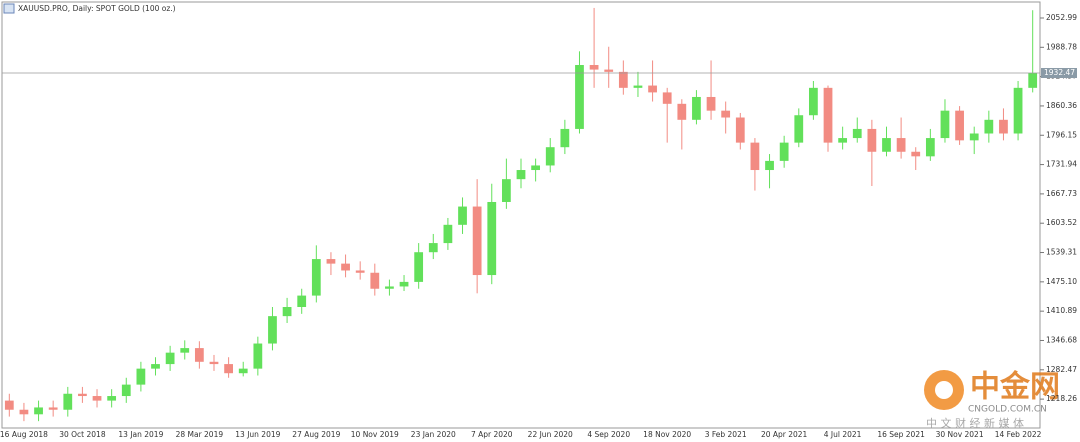  I want to click on current-price-label: 1932.47, so click(1059, 72).